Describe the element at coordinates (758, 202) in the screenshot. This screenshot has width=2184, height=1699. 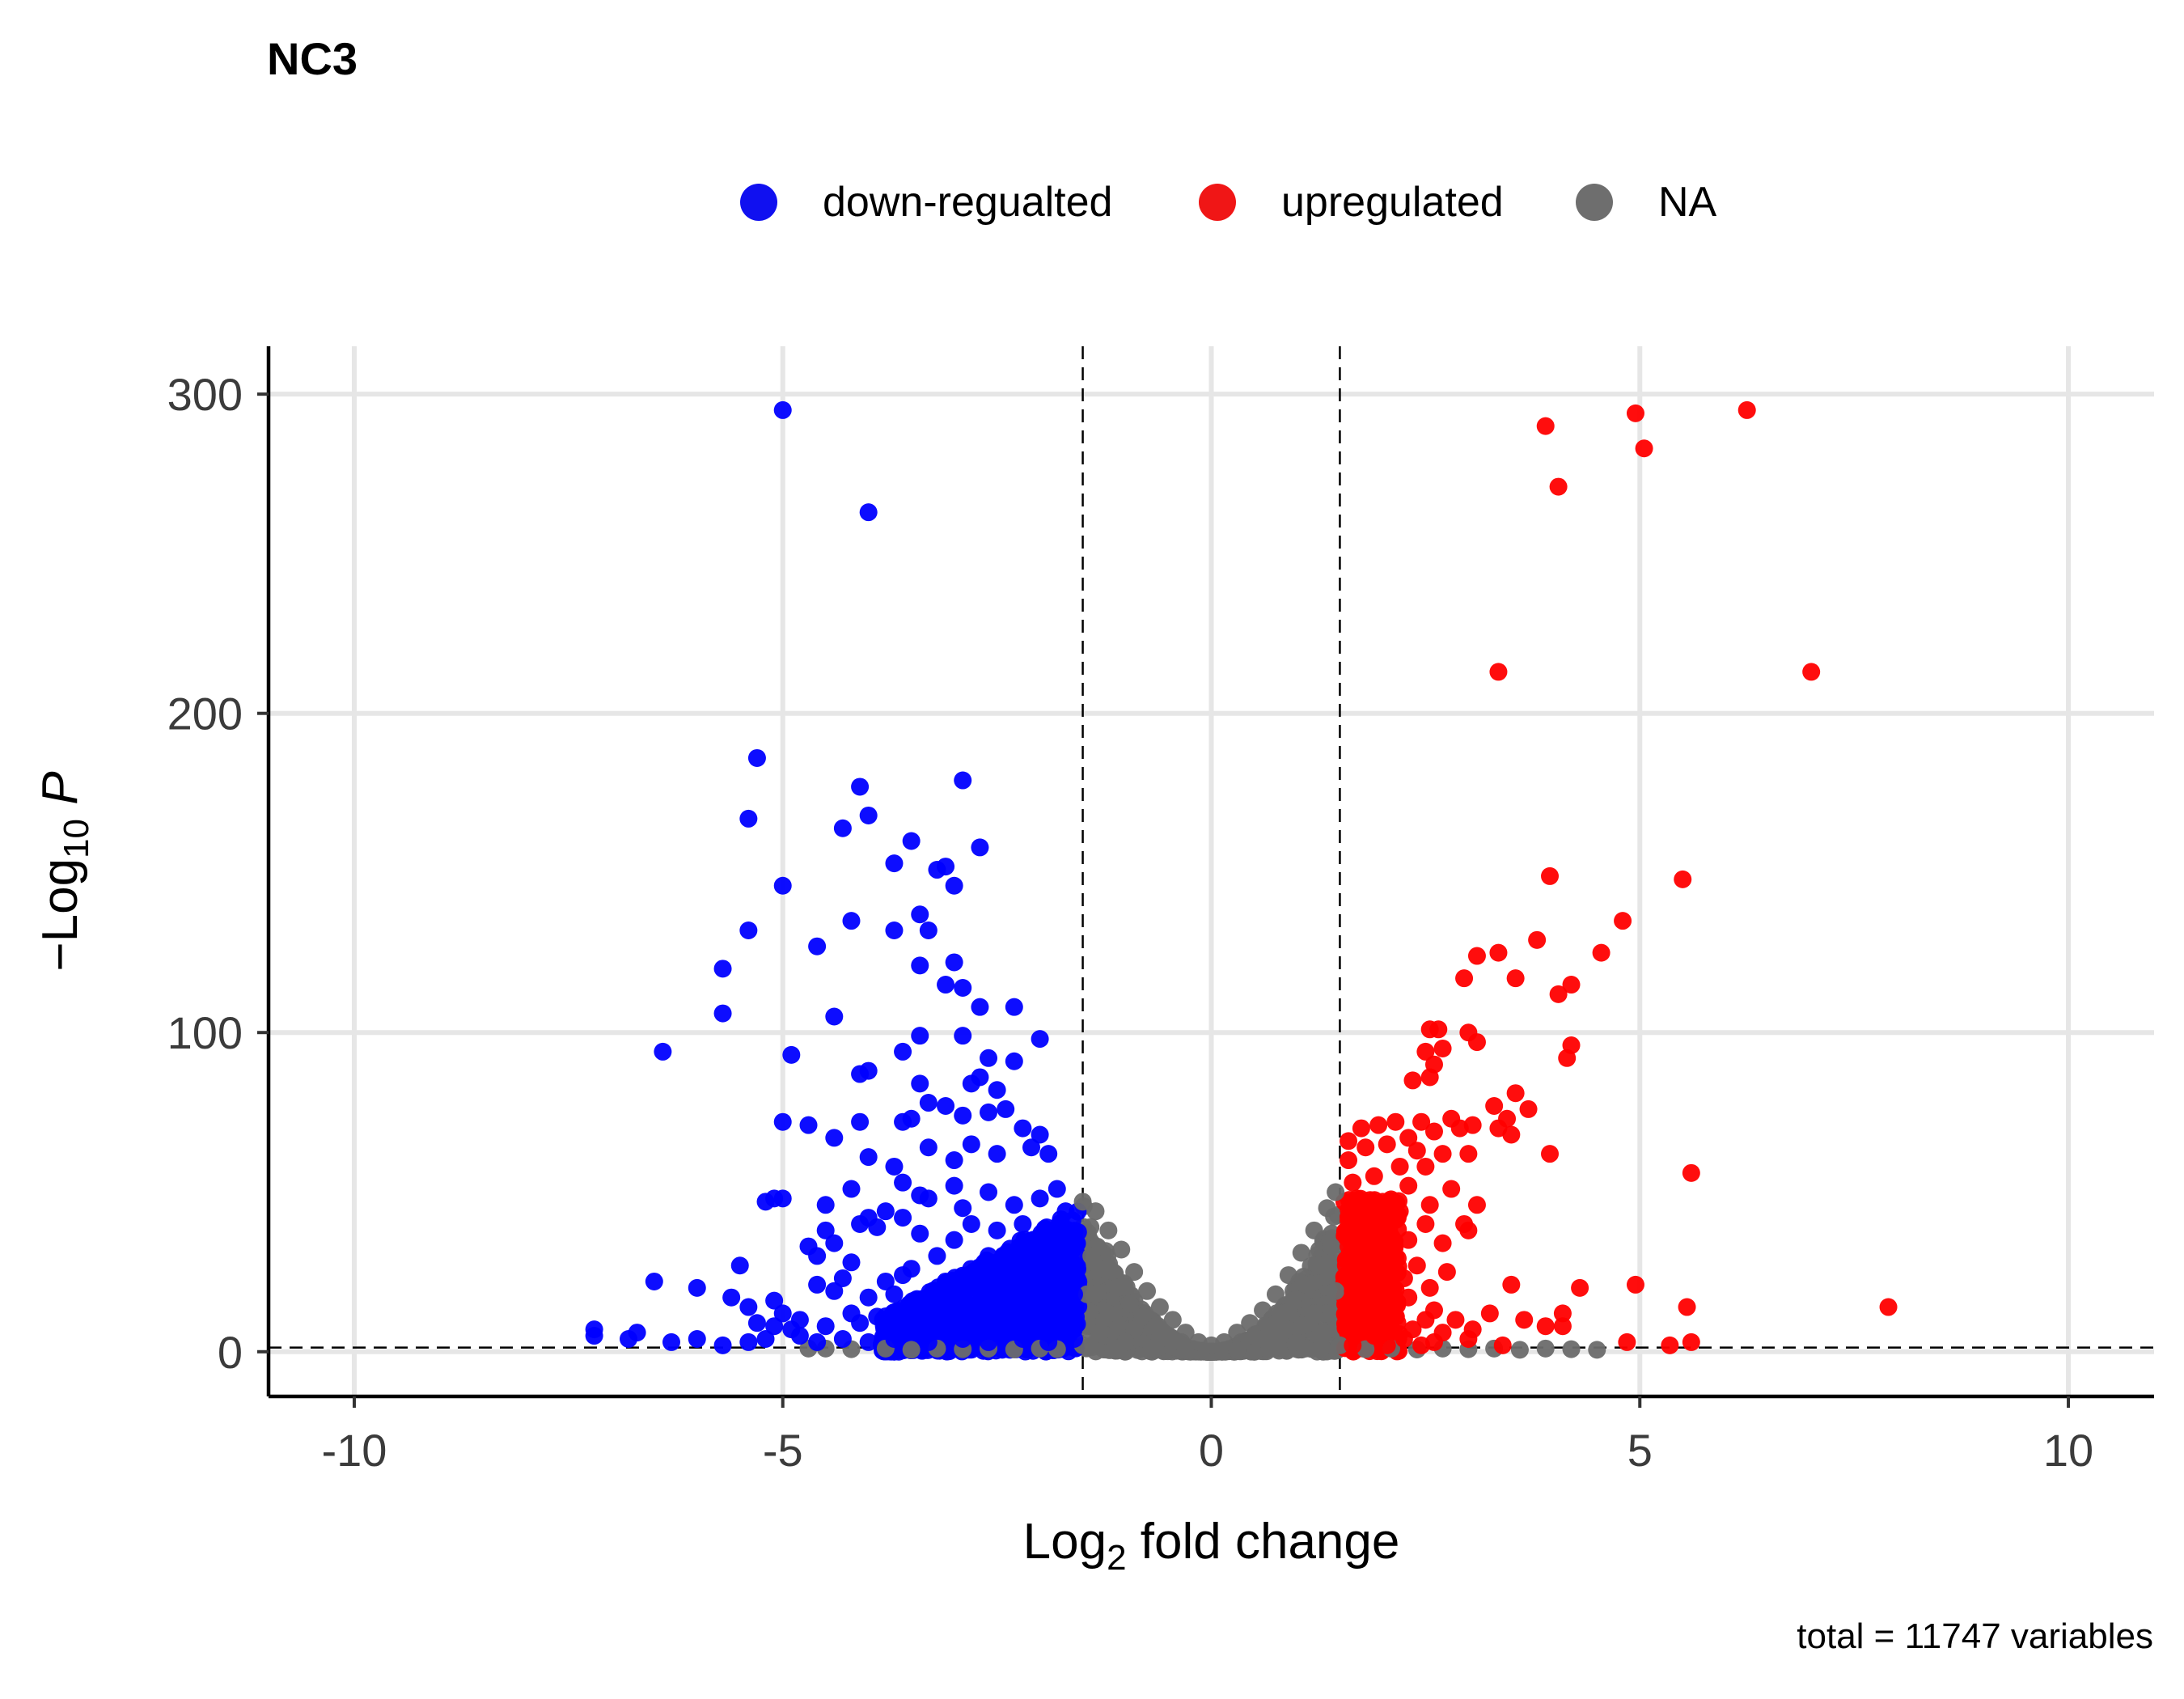
I see `legend-dot-icon-down` at that location.